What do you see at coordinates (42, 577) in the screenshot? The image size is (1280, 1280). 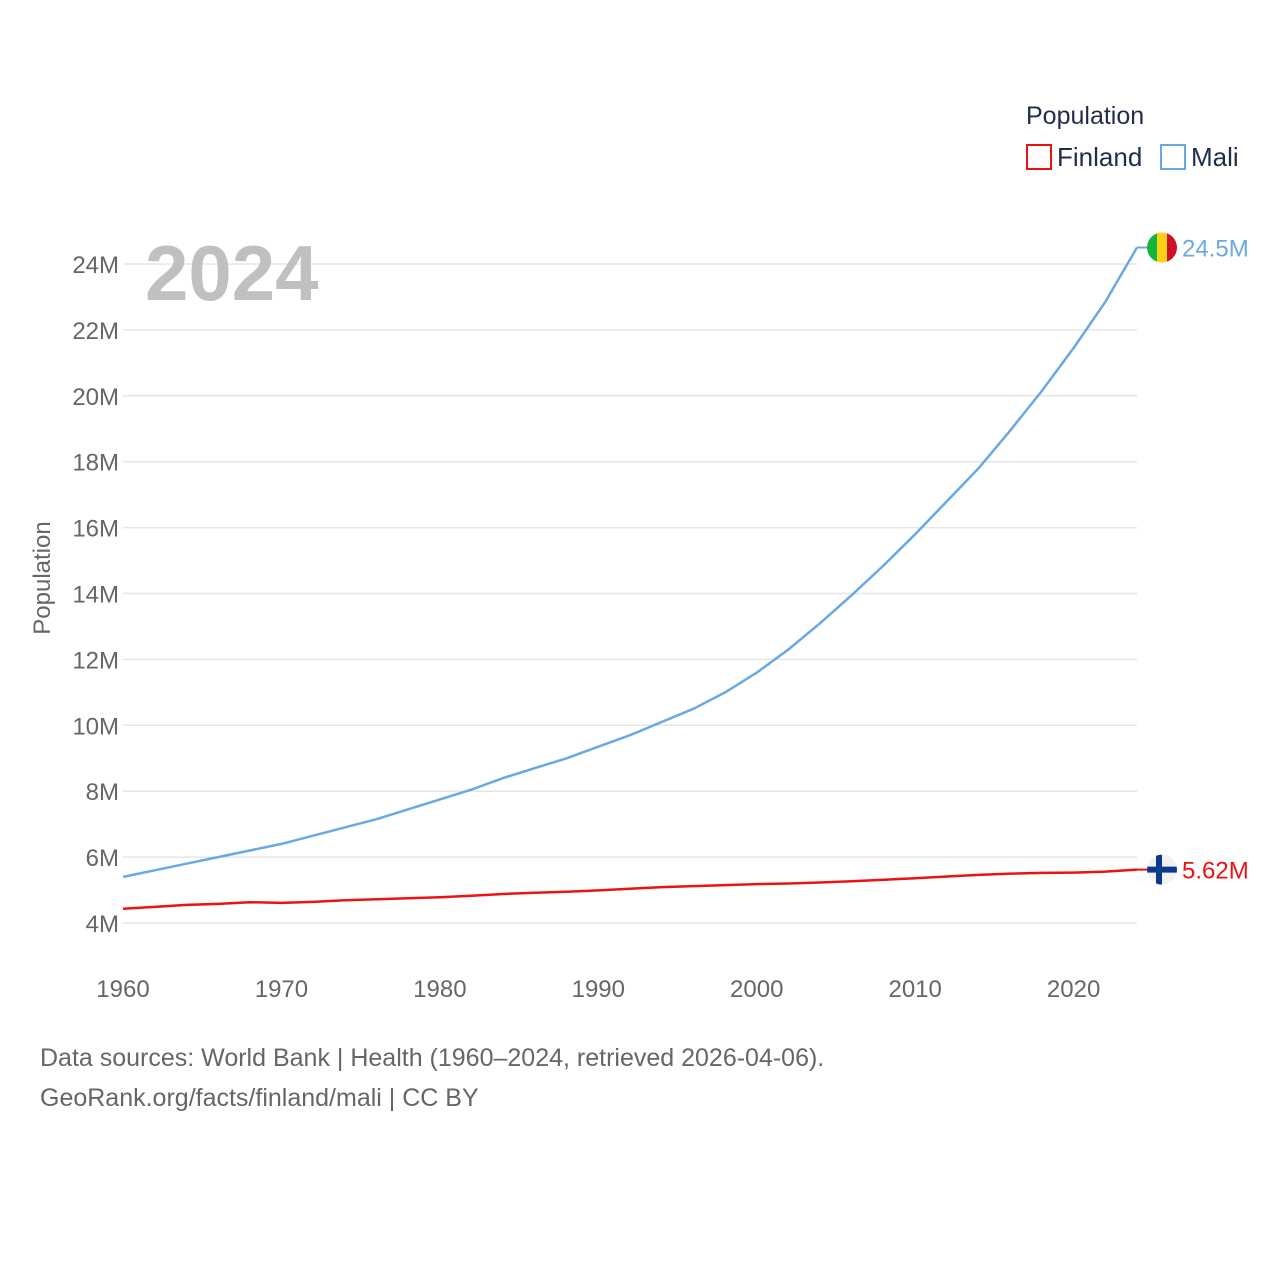 I see `y-axis-title: Population` at bounding box center [42, 577].